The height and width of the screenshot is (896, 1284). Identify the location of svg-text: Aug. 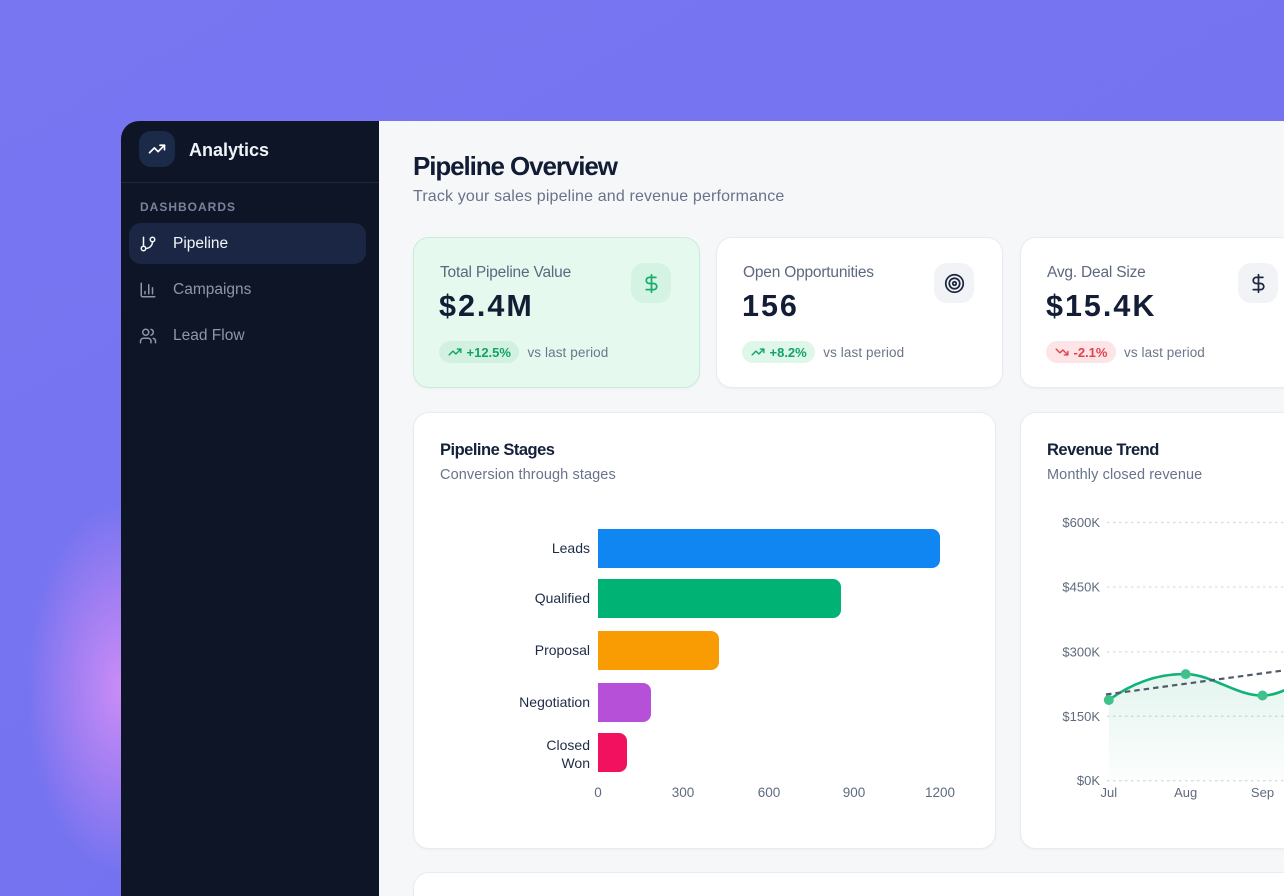
(1185, 792).